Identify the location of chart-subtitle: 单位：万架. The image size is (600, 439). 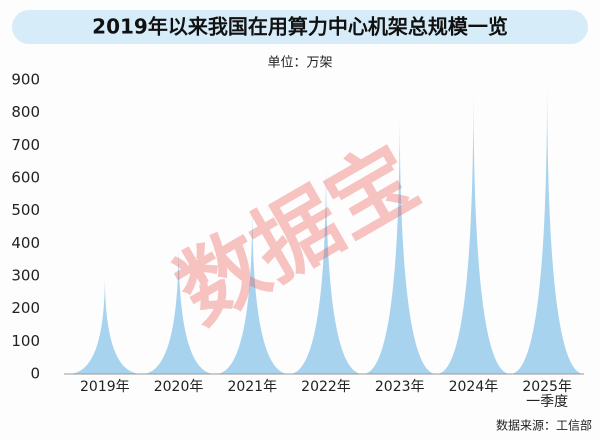
(299, 63).